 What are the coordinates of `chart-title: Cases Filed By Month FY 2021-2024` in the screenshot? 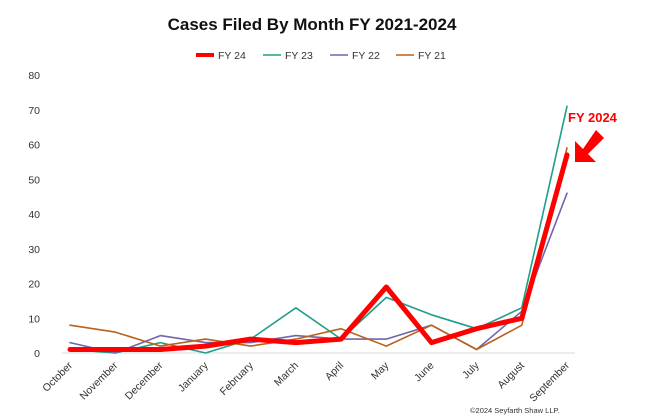 It's located at (312, 24).